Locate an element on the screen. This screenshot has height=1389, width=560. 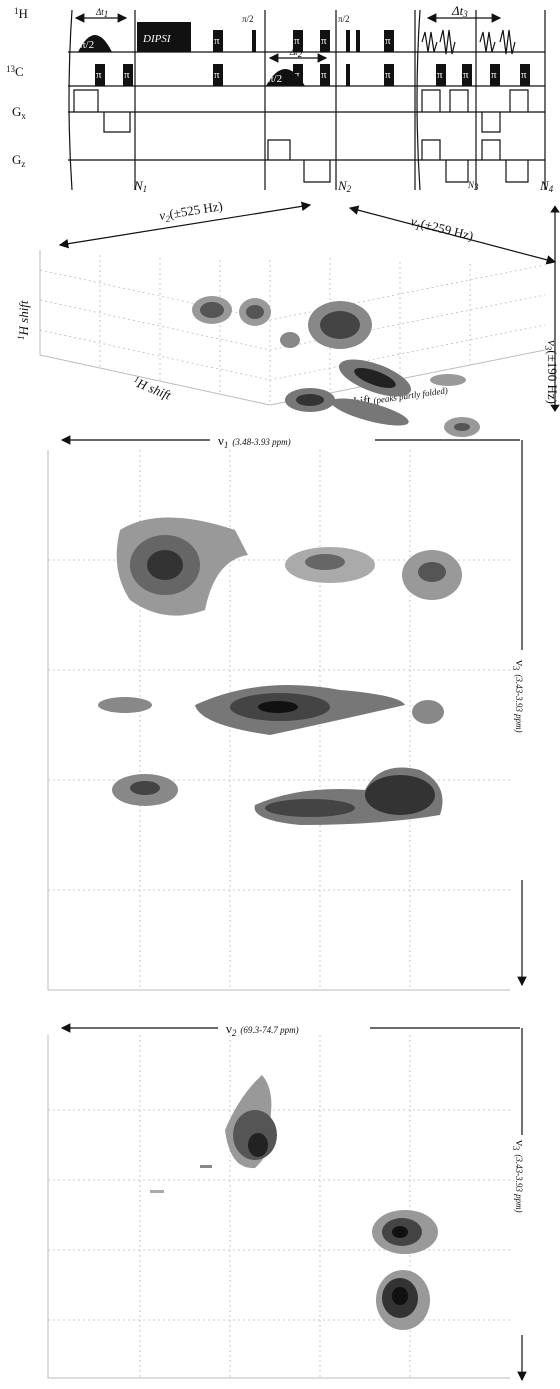
pi-pulse: π π π π is located at coordinates (303, 41).